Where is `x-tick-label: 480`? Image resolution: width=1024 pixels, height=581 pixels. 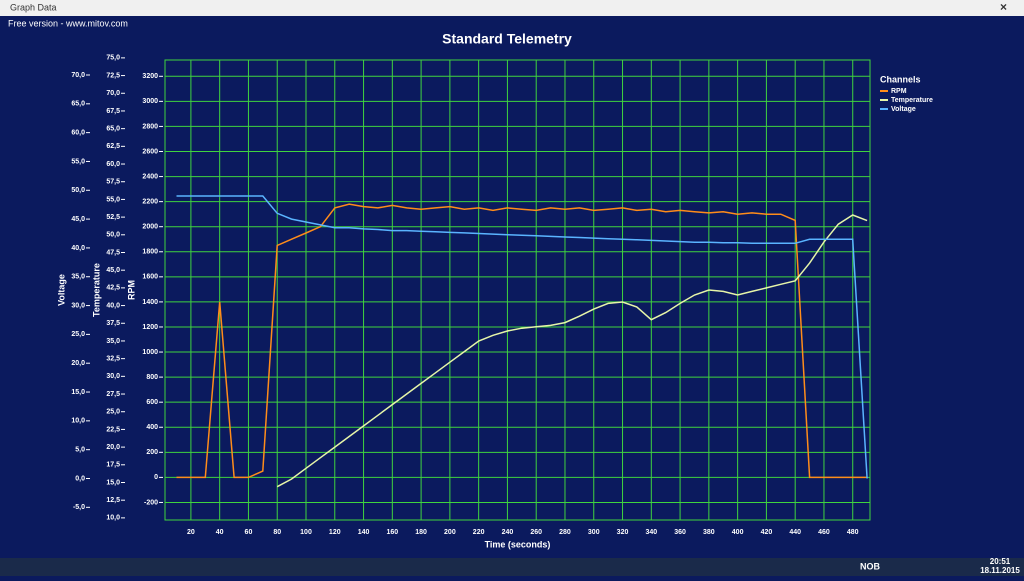
x-tick-label: 480 is located at coordinates (853, 532).